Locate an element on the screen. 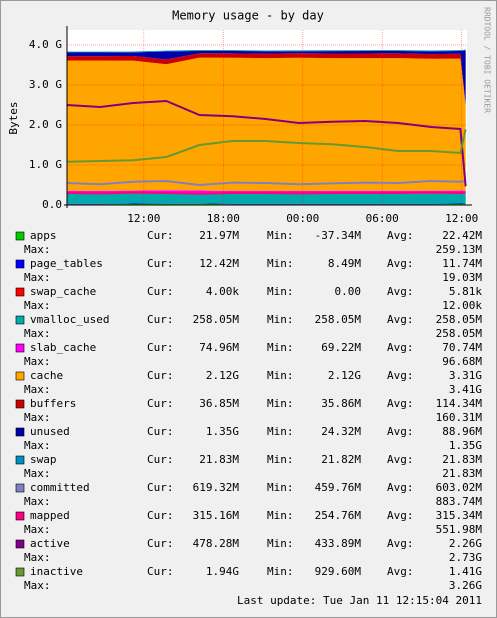  stat-value: 1.41G is located at coordinates (465, 571).